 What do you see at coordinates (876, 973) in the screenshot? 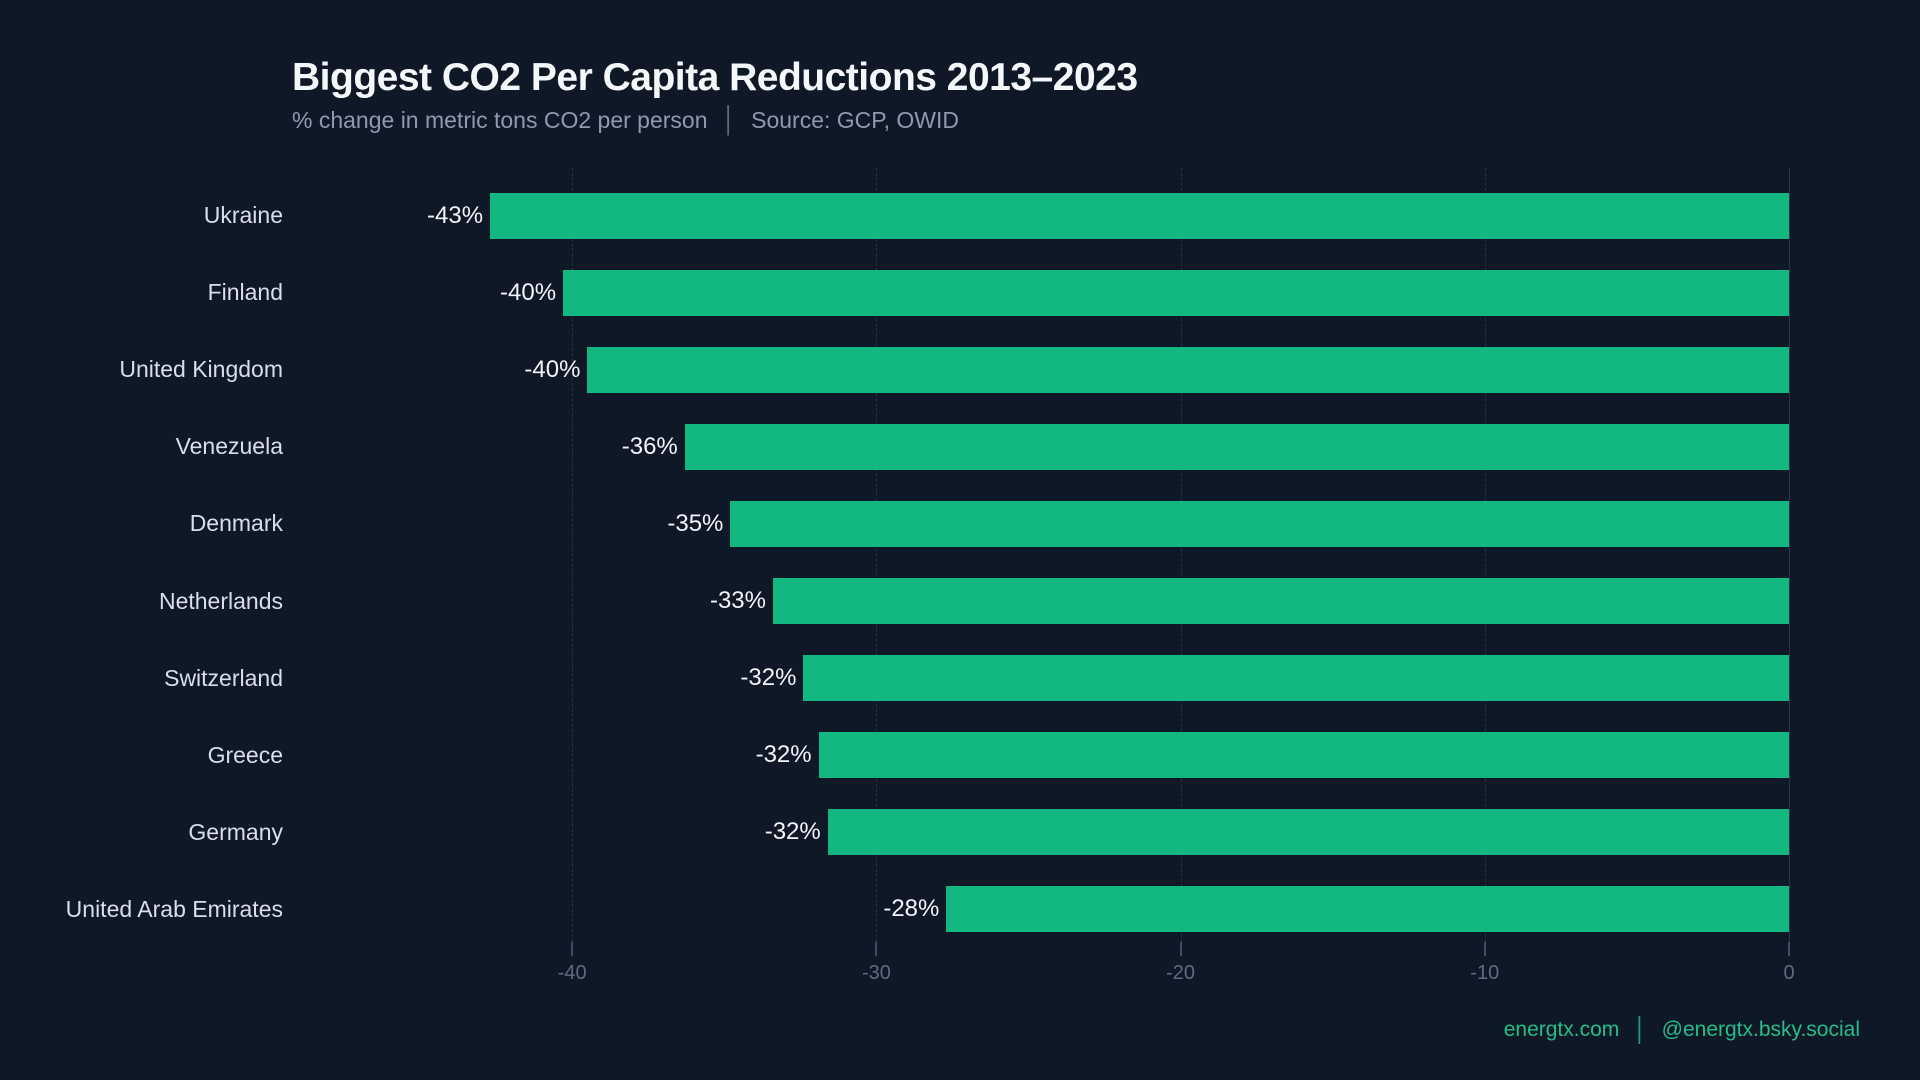
I see `x-tick-label: -30` at bounding box center [876, 973].